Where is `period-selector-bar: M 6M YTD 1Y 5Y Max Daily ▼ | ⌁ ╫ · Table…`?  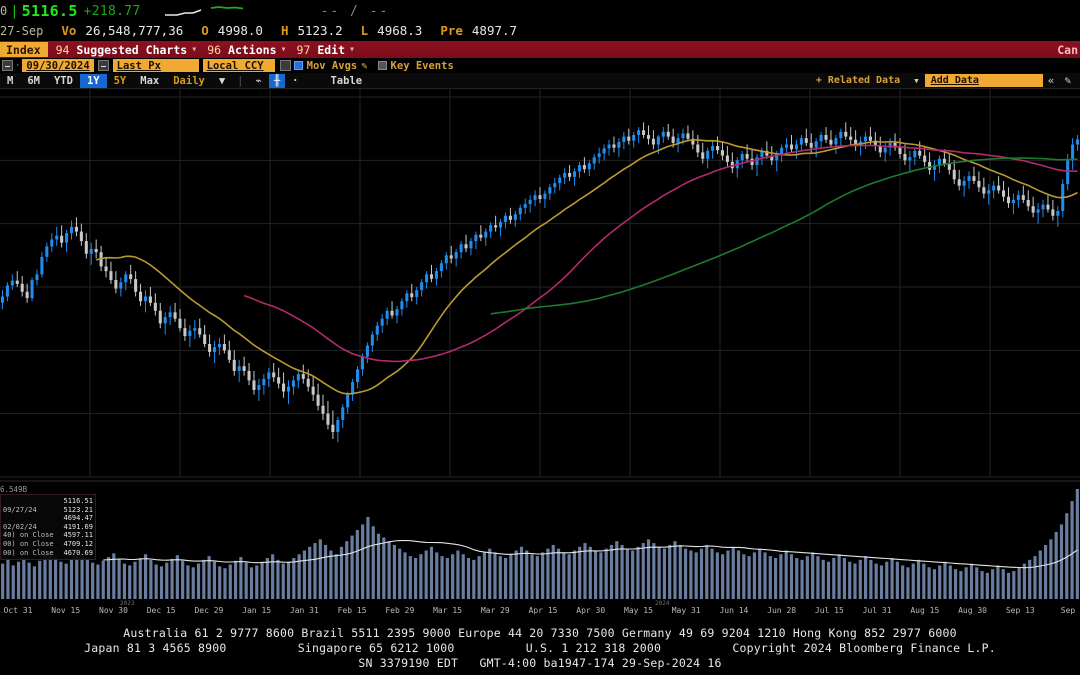
period-selector-bar: M 6M YTD 1Y 5Y Max Daily ▼ | ⌁ ╫ · Table… is located at coordinates (540, 81).